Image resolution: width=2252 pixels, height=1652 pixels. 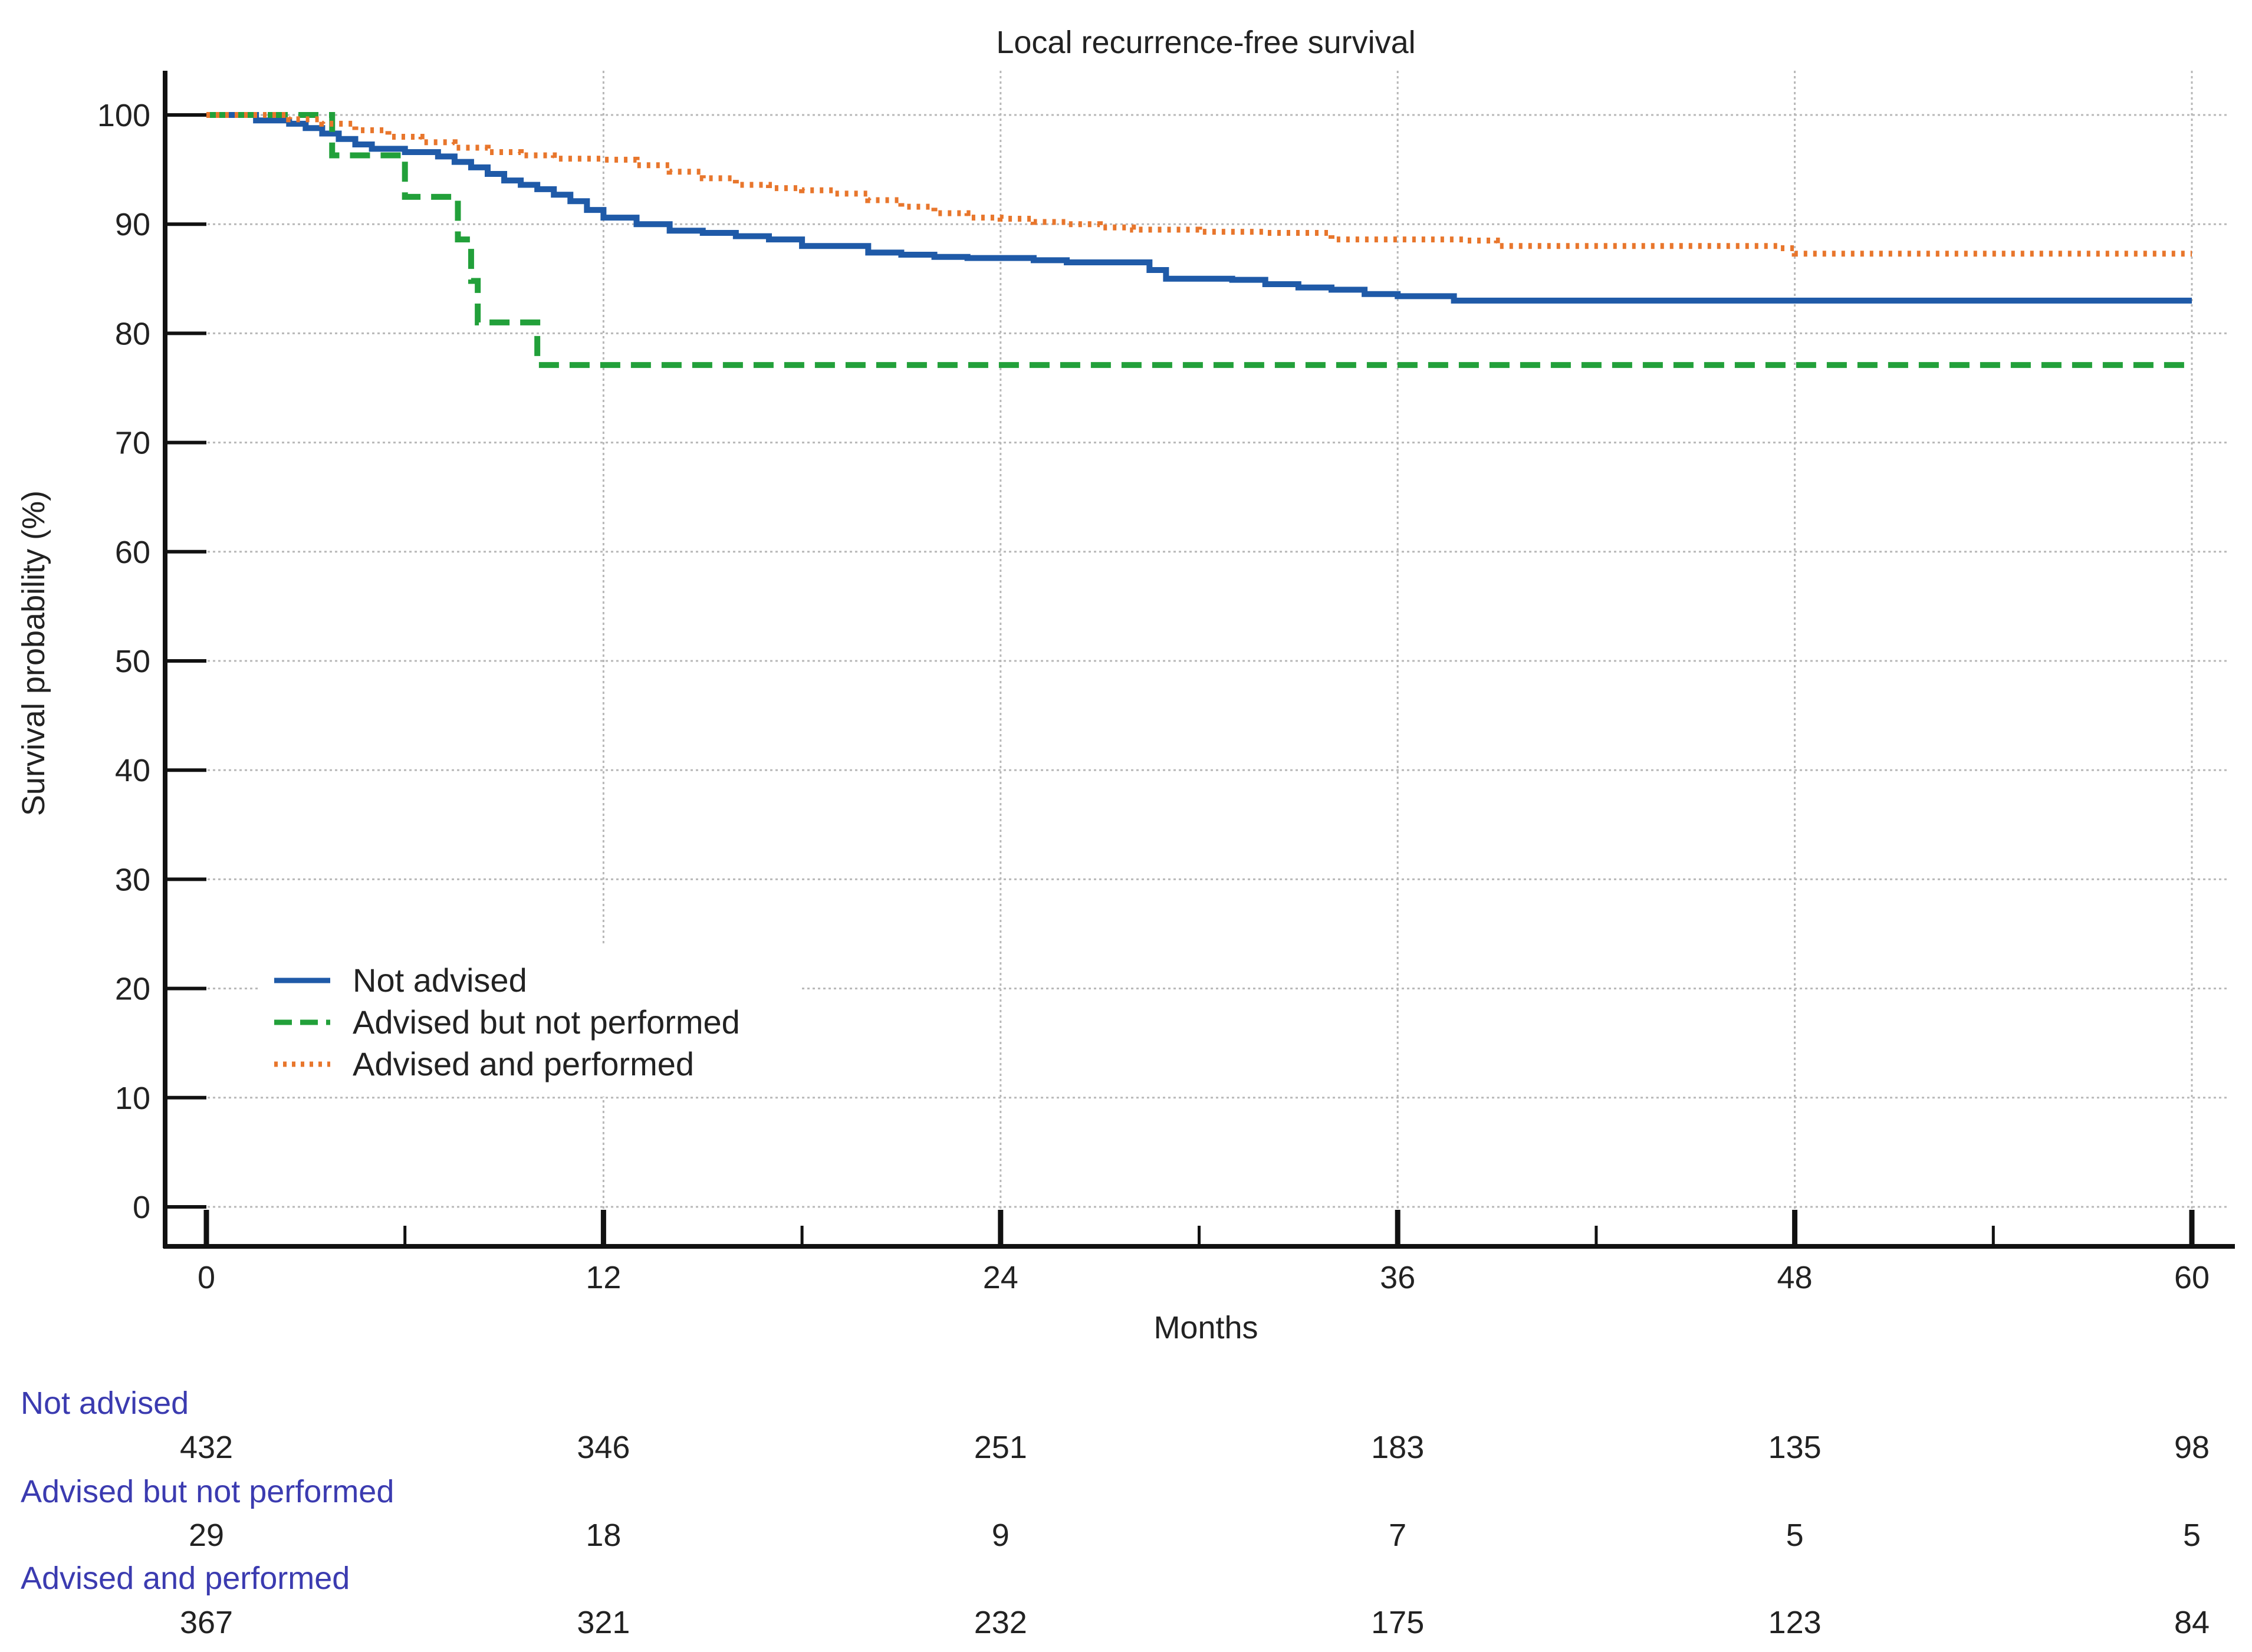 I want to click on x-tick-label: 12, so click(x=603, y=1278).